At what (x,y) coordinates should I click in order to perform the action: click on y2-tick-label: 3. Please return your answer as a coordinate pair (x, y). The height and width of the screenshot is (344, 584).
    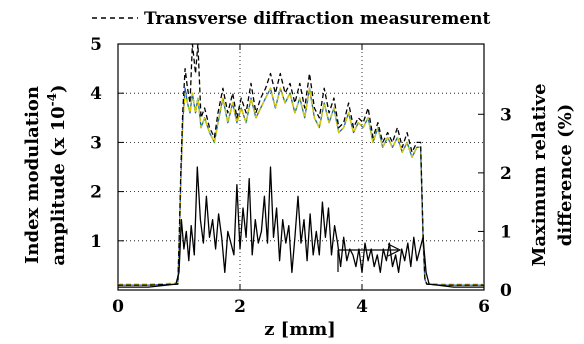
    Looking at the image, I should click on (506, 115).